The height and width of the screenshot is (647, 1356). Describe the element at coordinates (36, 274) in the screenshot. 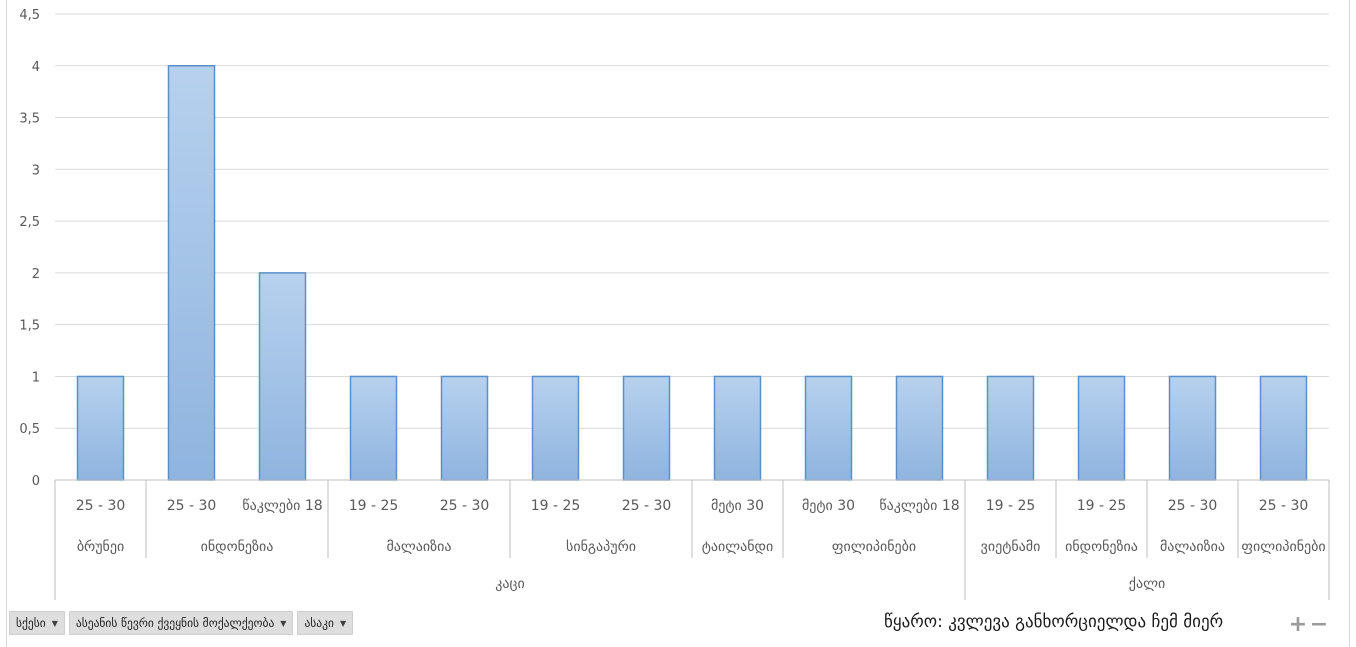

I see `y-tick-label: 2` at that location.